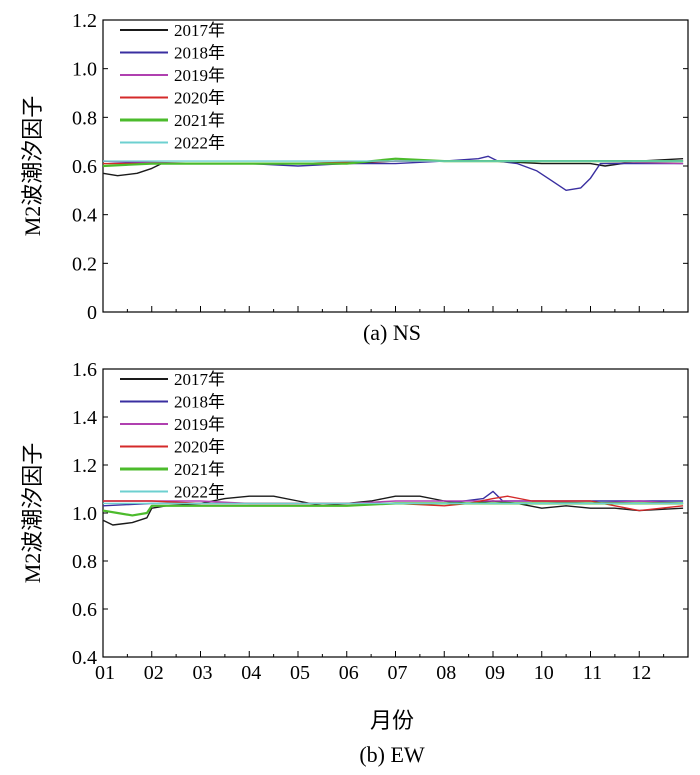 Image resolution: width=700 pixels, height=775 pixels. Describe the element at coordinates (393, 509) in the screenshot. I see `series-line` at that location.